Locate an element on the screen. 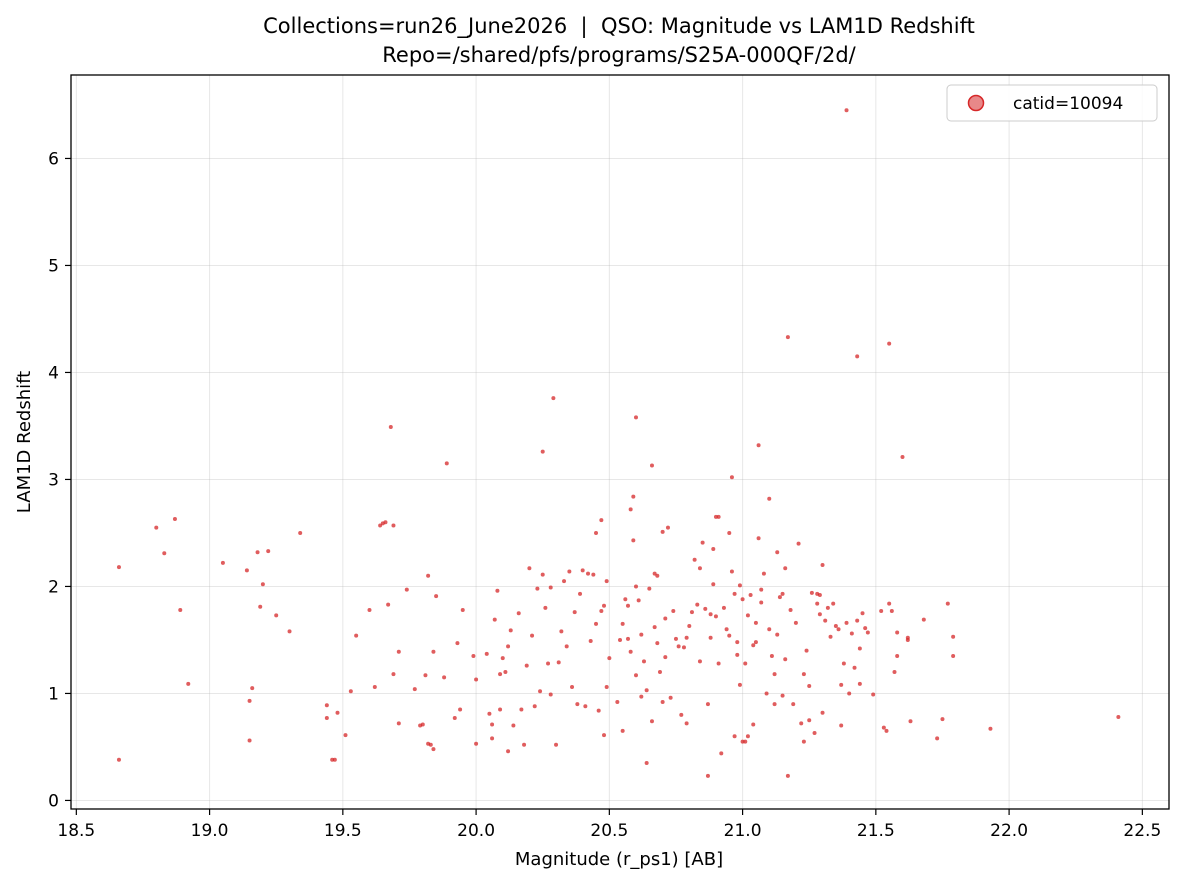  y-axis-label: LAM1D Redshift is located at coordinates (24, 442).